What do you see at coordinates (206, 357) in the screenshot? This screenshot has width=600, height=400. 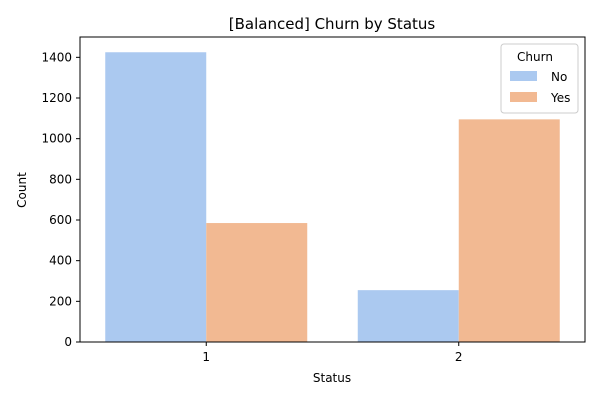 I see `x-tick-label: 1` at bounding box center [206, 357].